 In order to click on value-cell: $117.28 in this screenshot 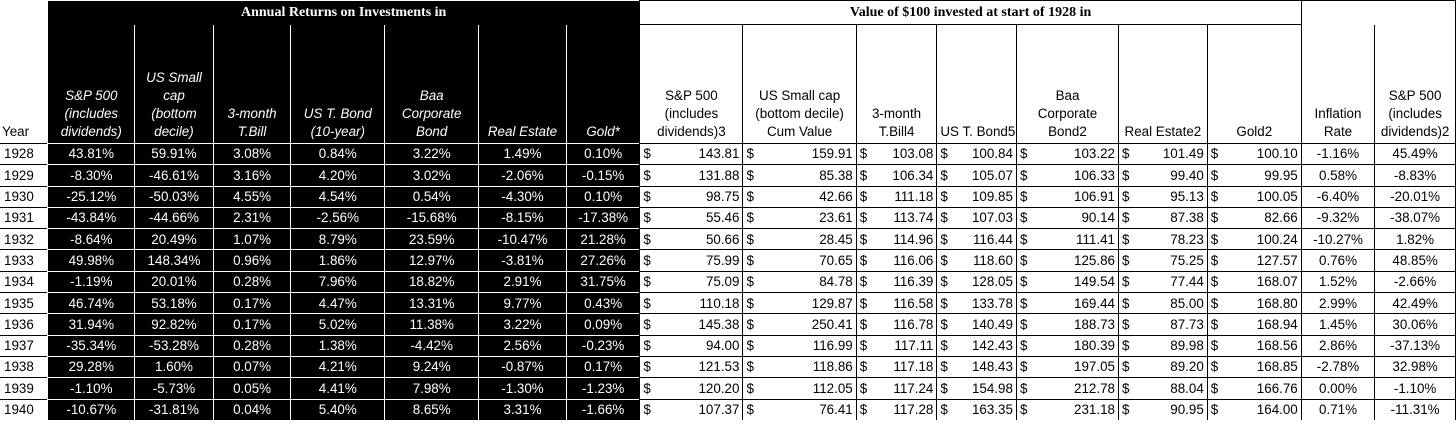, I will do `click(896, 409)`.